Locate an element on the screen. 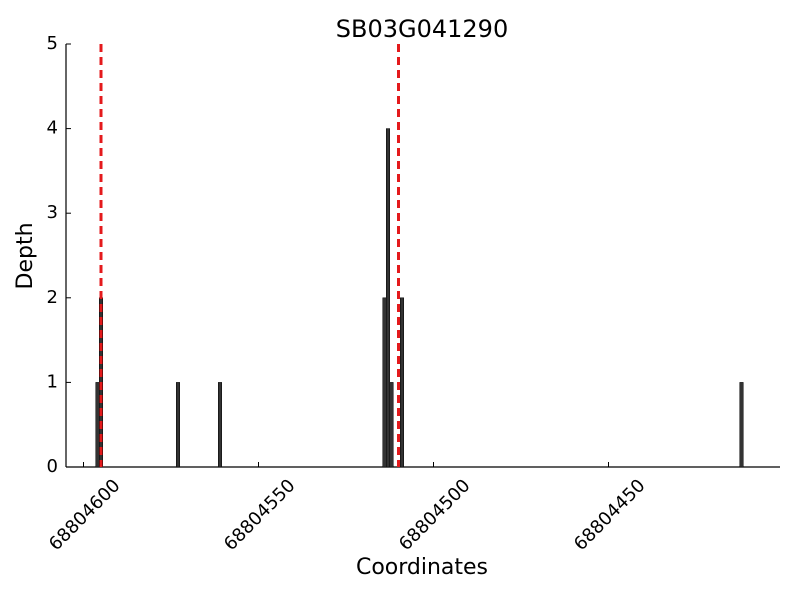 This screenshot has width=800, height=600. x-tick-label: 68804600 is located at coordinates (85, 515).